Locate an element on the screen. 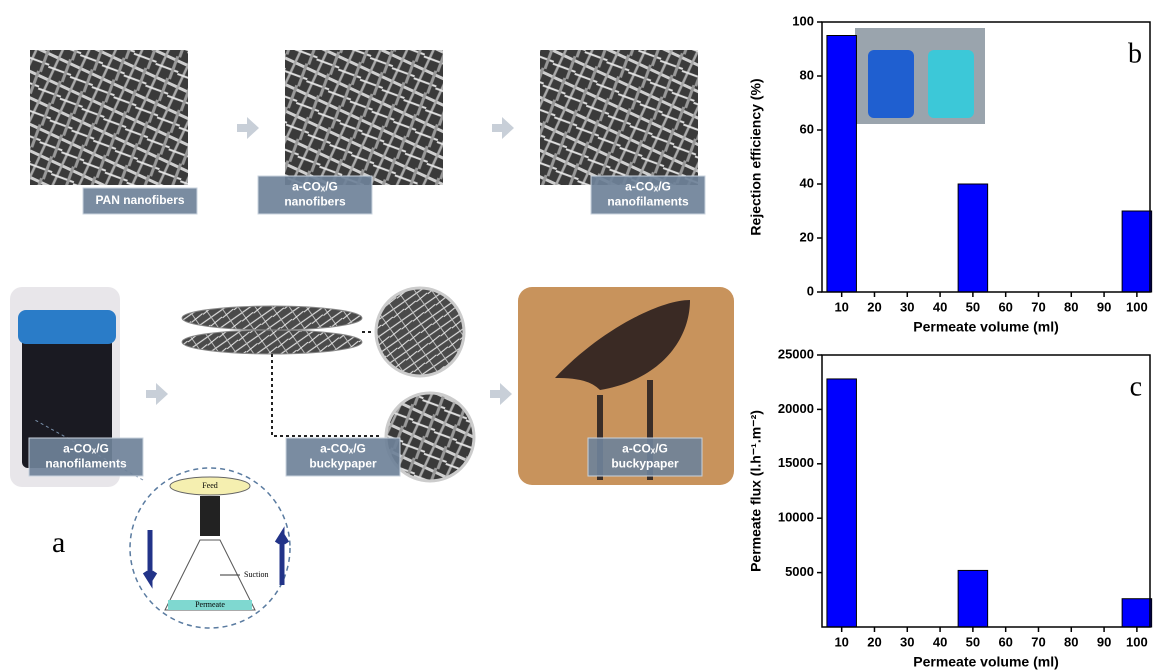 The width and height of the screenshot is (1161, 671). vial-cap is located at coordinates (67, 327).